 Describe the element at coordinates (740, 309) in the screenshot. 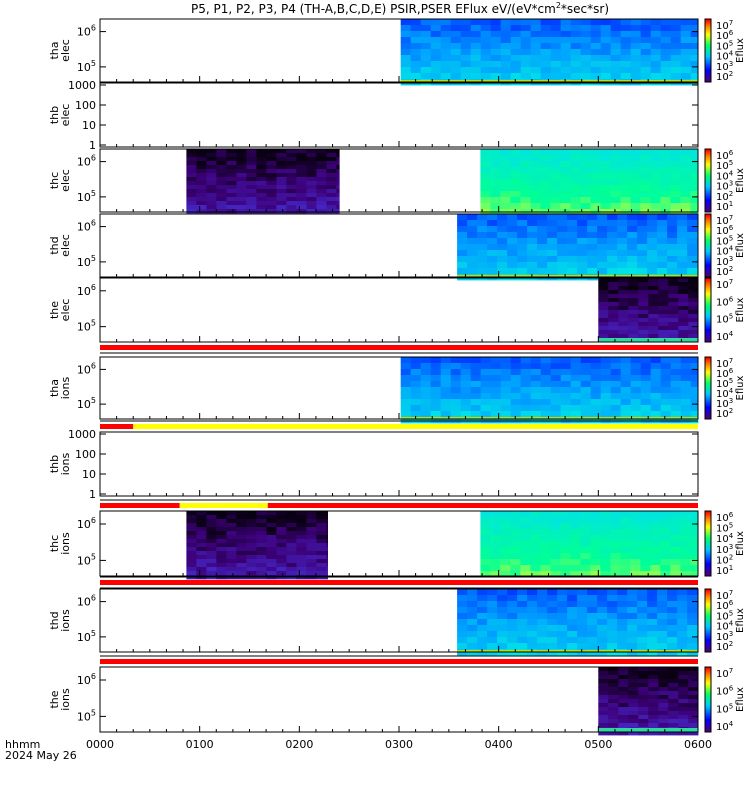

I see `colorbar-label: Eflux` at that location.